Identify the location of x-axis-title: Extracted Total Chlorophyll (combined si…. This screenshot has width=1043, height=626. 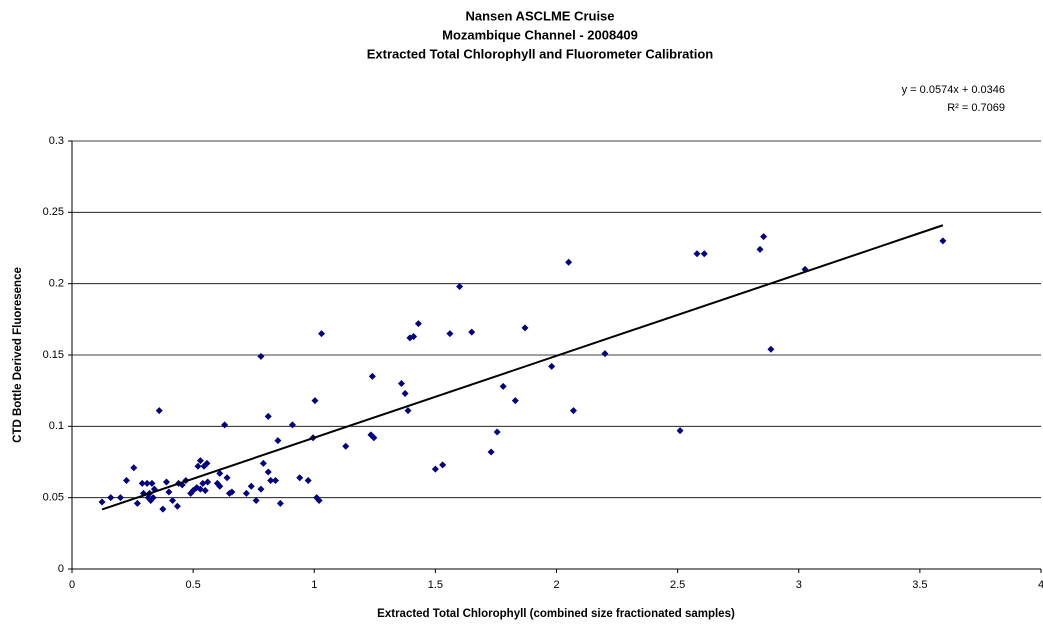
(556, 614).